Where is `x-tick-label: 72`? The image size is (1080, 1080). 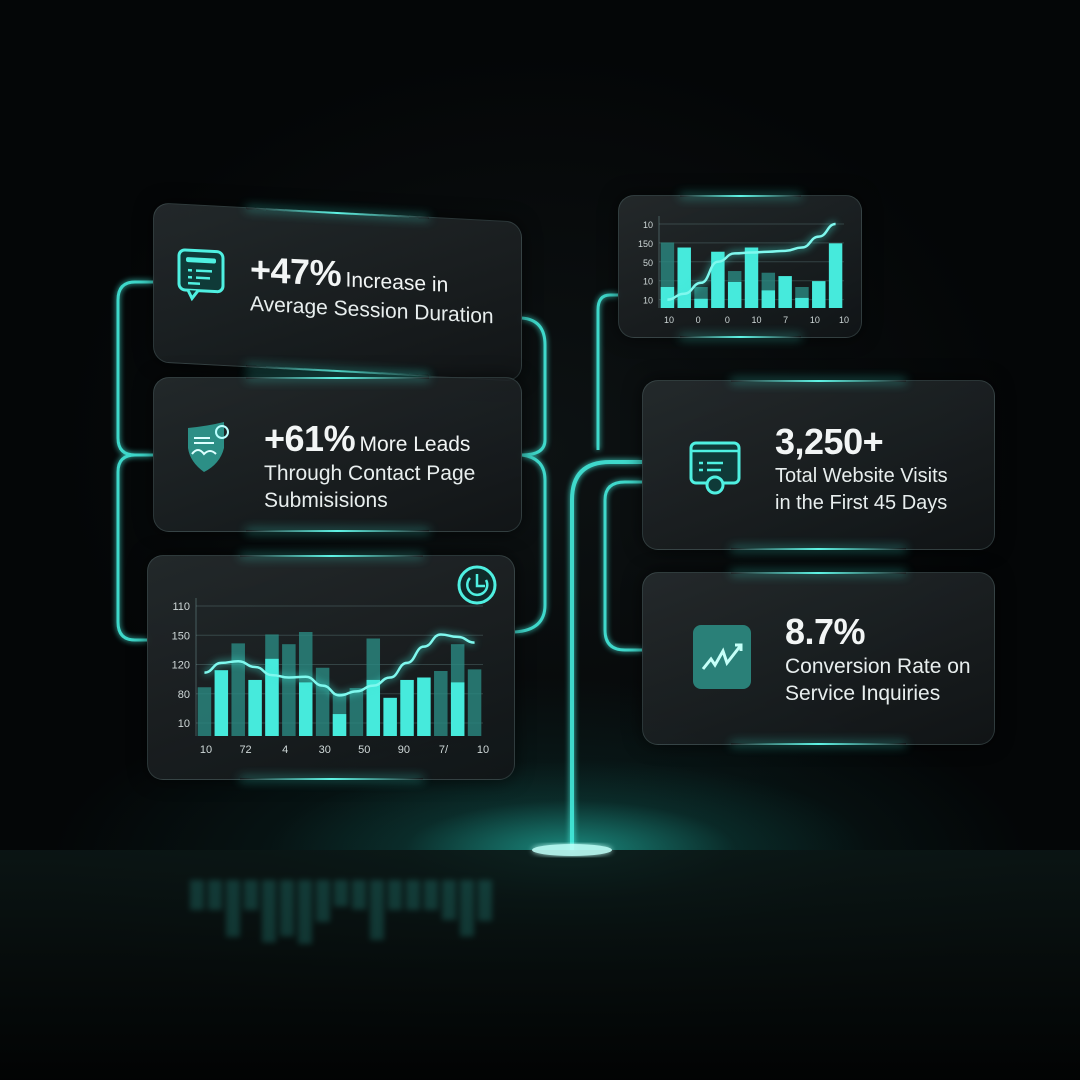
x-tick-label: 72 is located at coordinates (245, 750).